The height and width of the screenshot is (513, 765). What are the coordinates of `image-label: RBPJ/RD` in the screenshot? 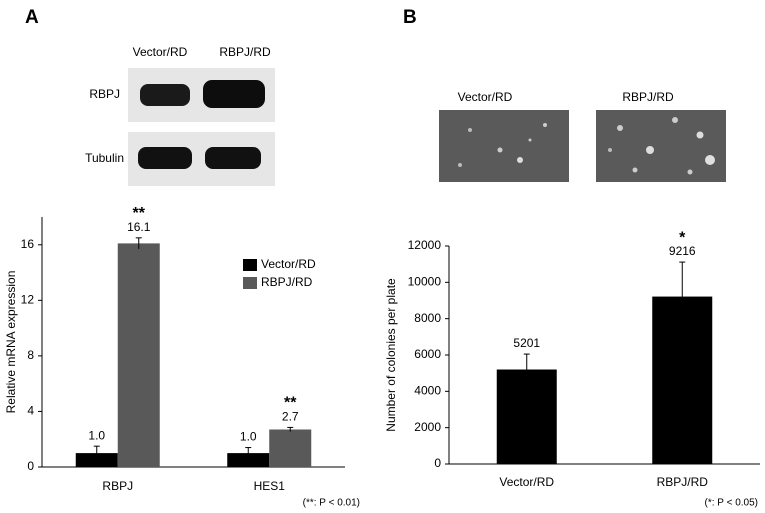 It's located at (648, 97).